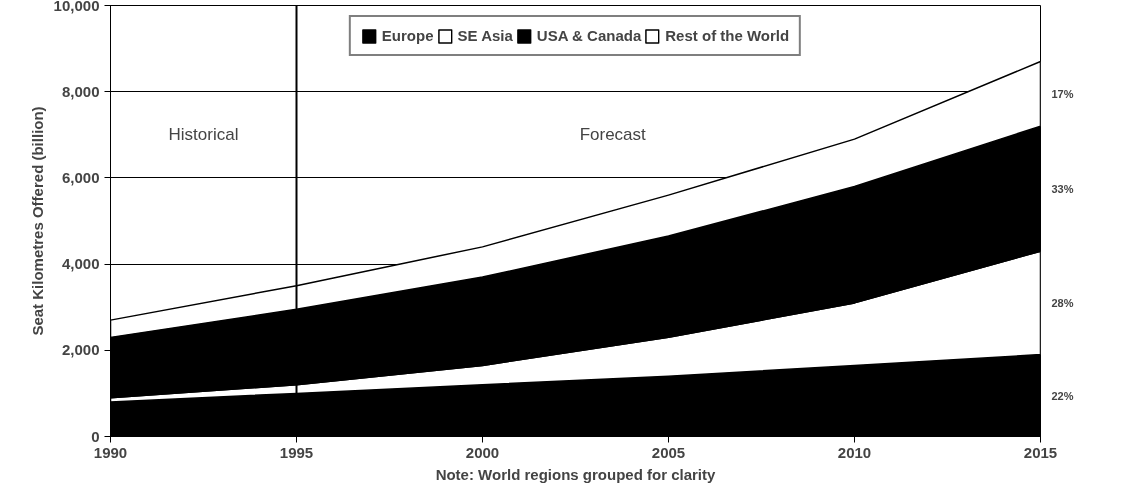 The image size is (1123, 492). Describe the element at coordinates (1062, 188) in the screenshot. I see `text: 33%` at that location.